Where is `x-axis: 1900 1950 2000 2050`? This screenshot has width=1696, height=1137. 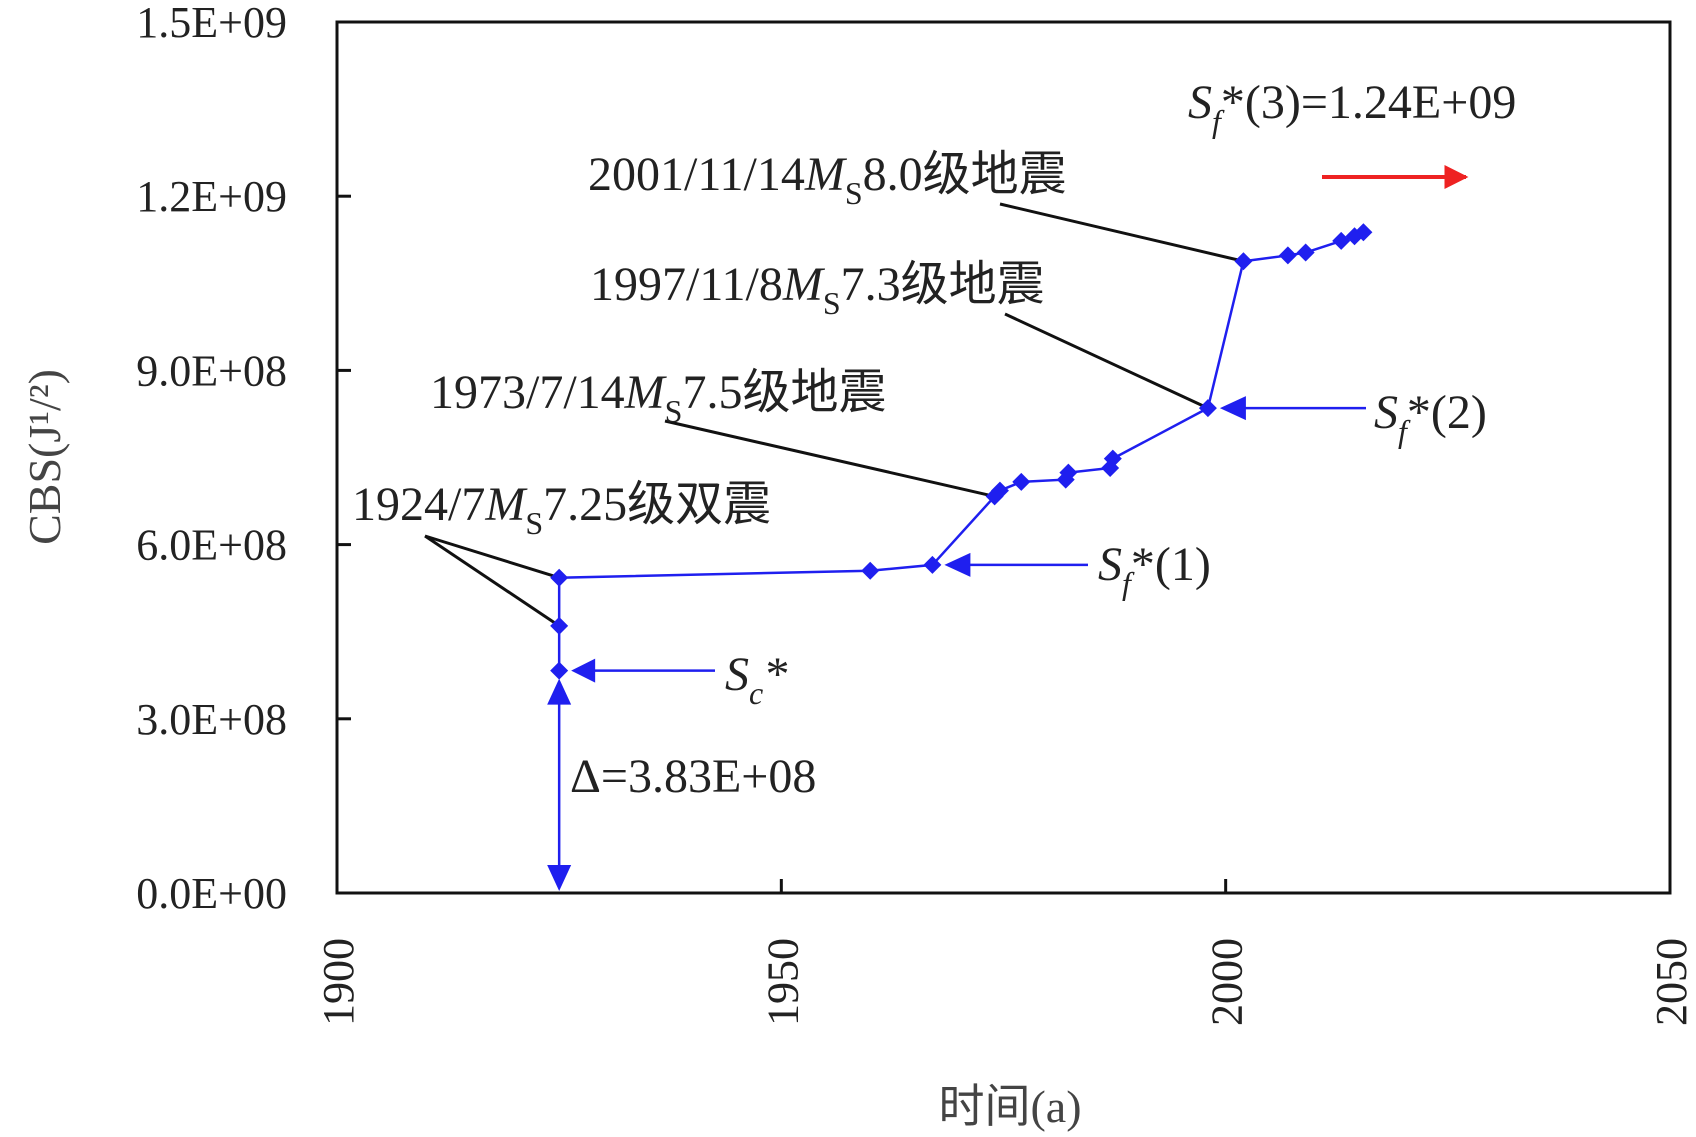
x-axis: 1900 1950 2000 2050 is located at coordinates (1005, 952).